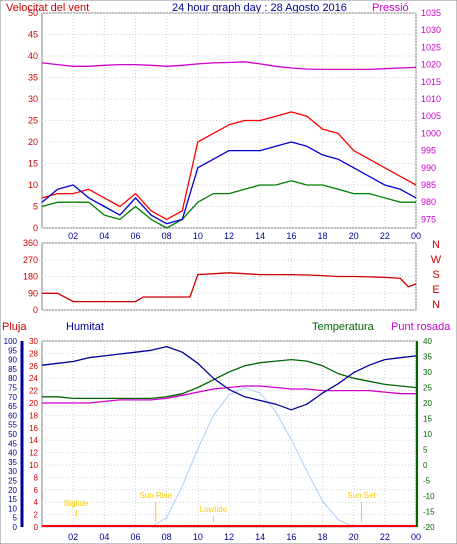  What do you see at coordinates (33, 428) in the screenshot?
I see `rain-y-tick-label: 16` at bounding box center [33, 428].